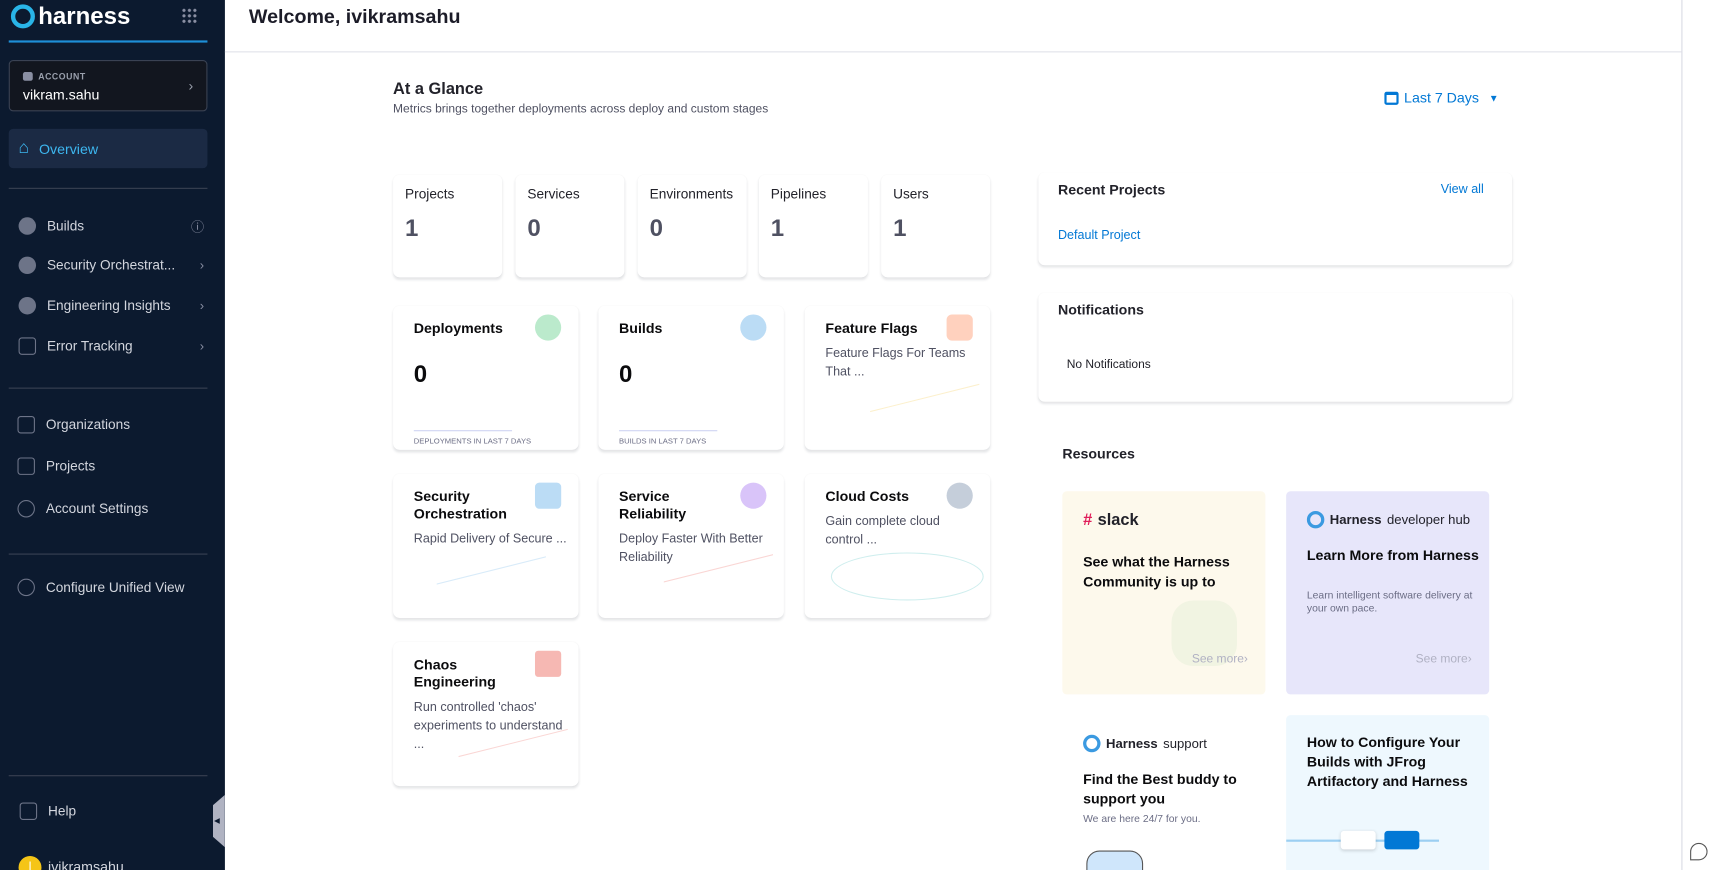 The width and height of the screenshot is (1712, 870). I want to click on stat-label: Services, so click(553, 194).